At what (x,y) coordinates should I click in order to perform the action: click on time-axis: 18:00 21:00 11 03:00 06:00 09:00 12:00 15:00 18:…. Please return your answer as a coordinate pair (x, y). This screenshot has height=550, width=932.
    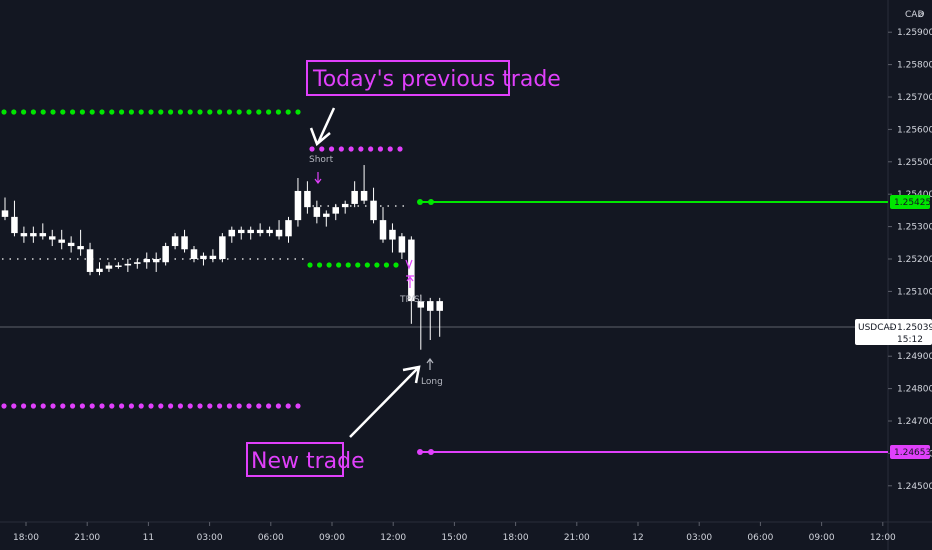
    Looking at the image, I should click on (454, 532).